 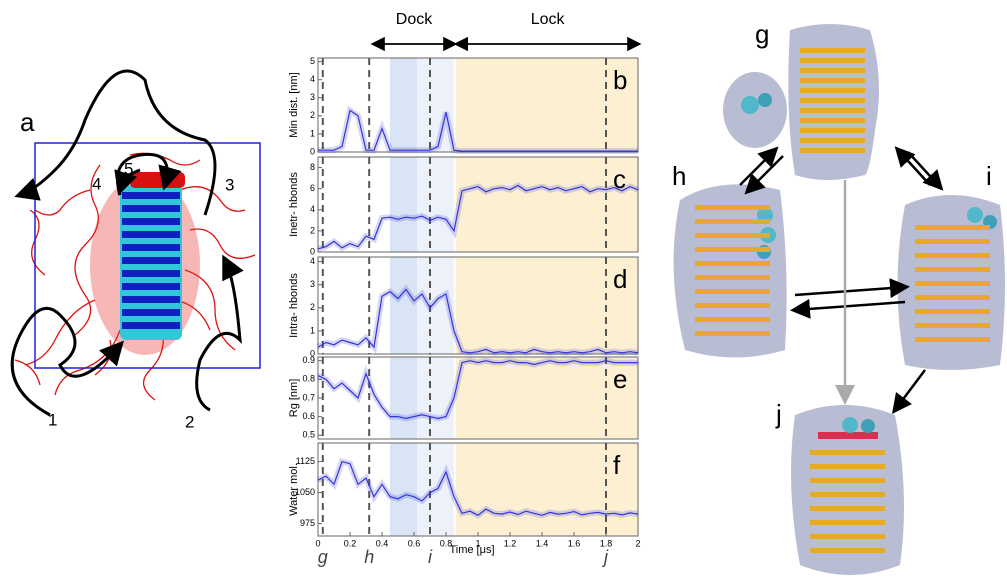 What do you see at coordinates (128, 168) in the screenshot?
I see `region-label: 5` at bounding box center [128, 168].